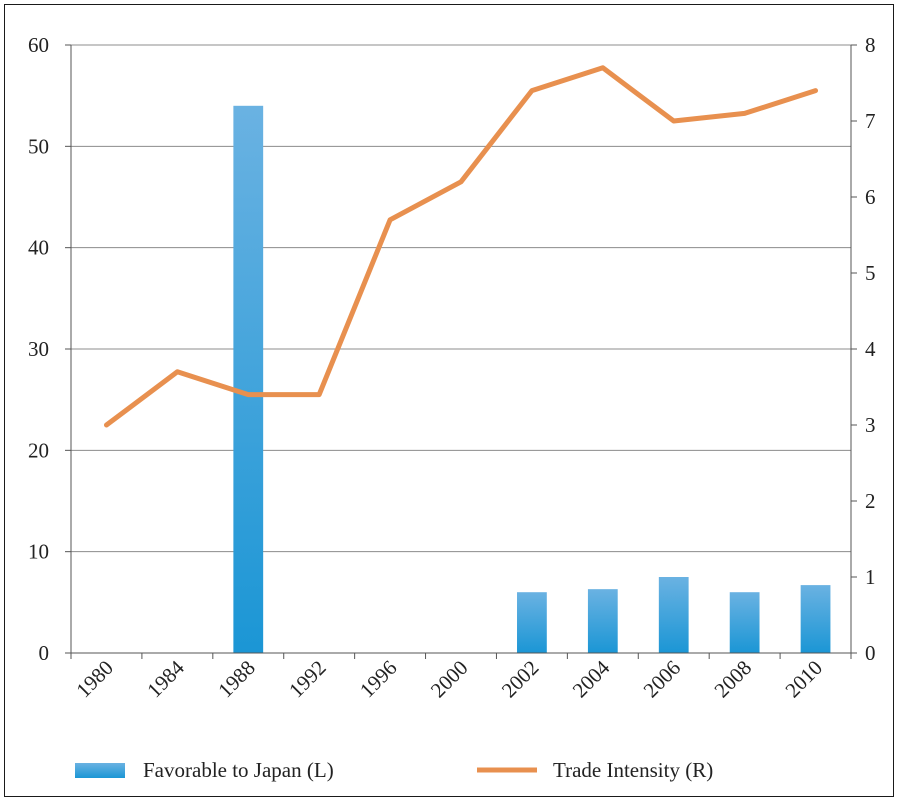 Image resolution: width=898 pixels, height=801 pixels. What do you see at coordinates (49, 349) in the screenshot?
I see `left-axis-ticks: 0 10 20 30 40 50 60` at bounding box center [49, 349].